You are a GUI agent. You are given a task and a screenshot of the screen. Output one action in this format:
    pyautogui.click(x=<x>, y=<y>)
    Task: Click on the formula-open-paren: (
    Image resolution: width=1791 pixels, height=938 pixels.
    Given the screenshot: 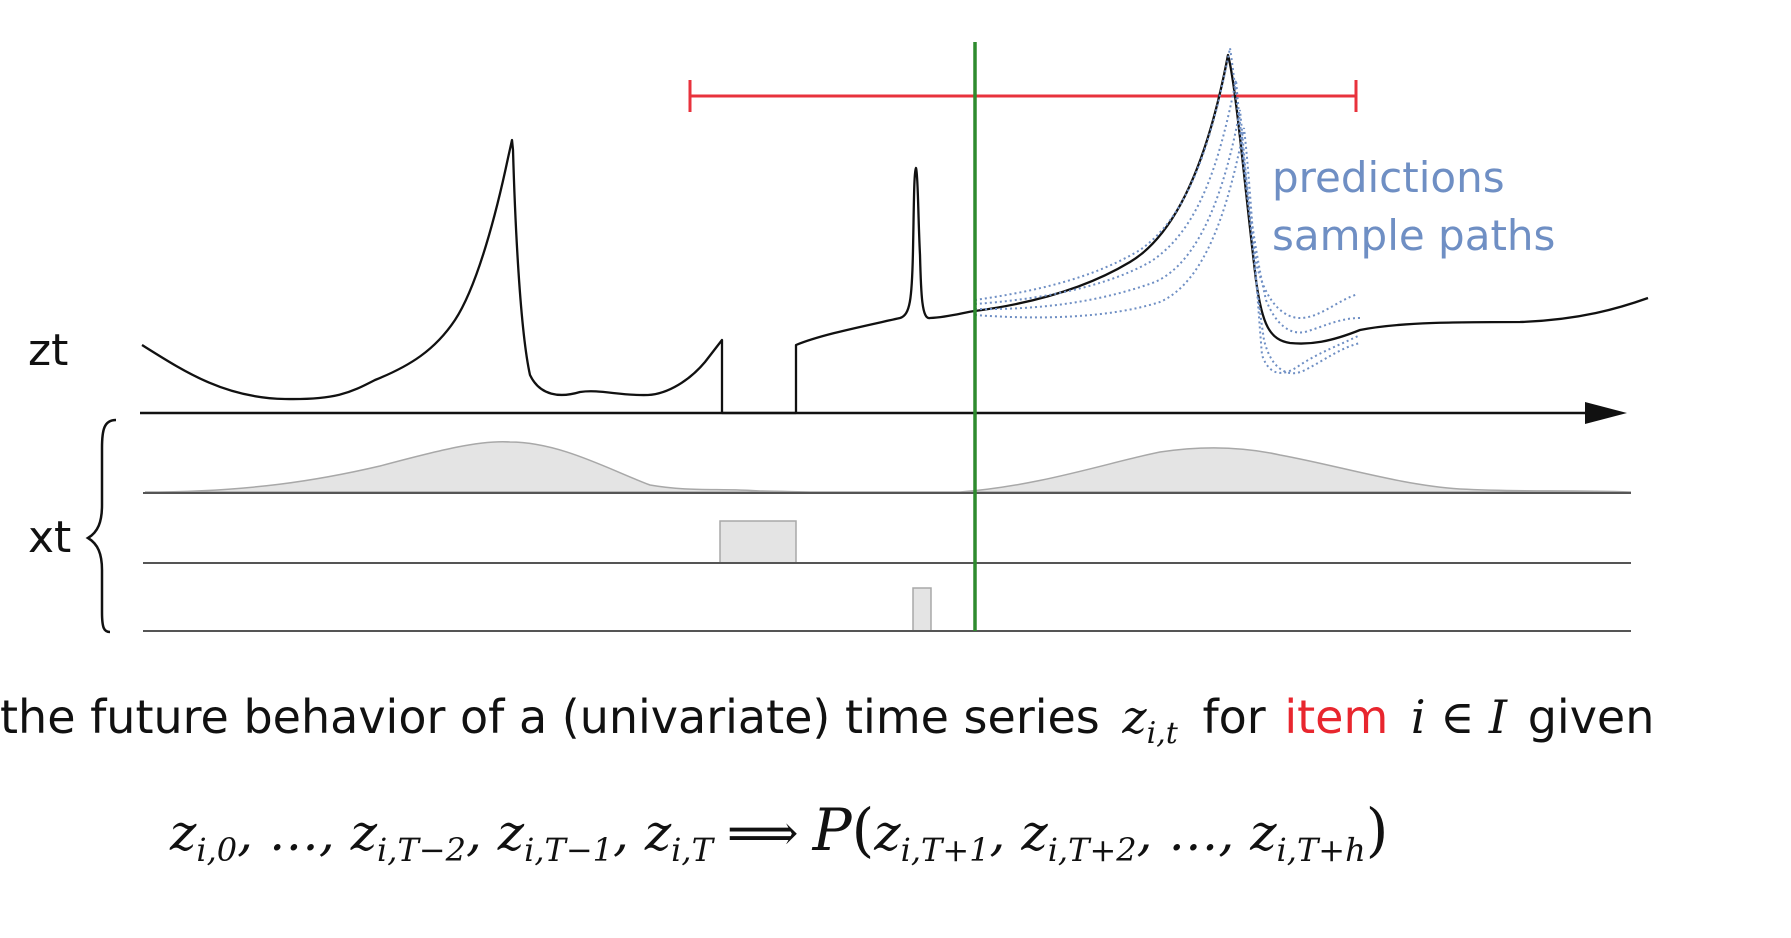 What is the action you would take?
    pyautogui.click(x=863, y=830)
    